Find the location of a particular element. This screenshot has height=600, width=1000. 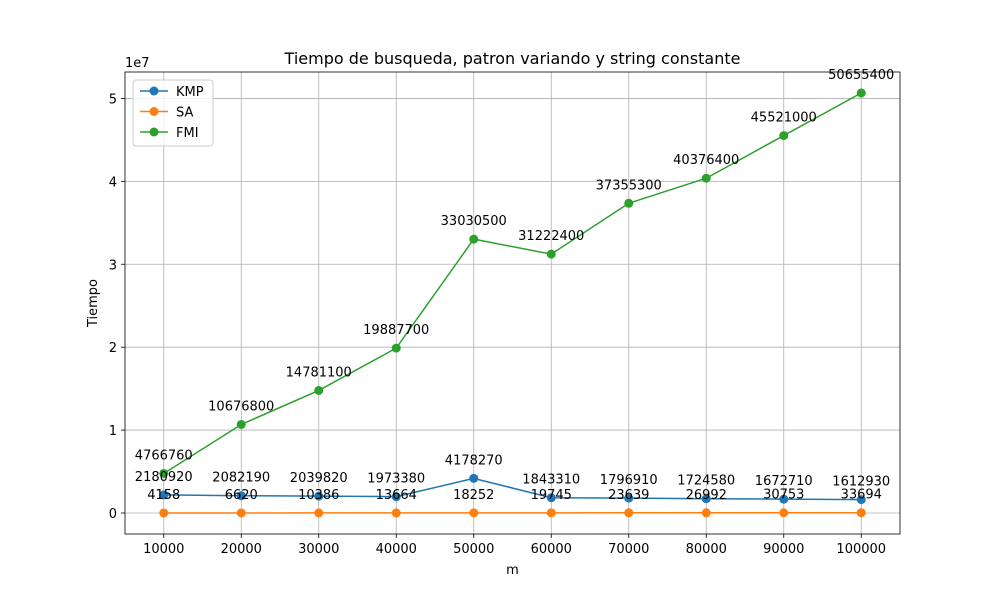

y-tick-label: 0 is located at coordinates (113, 514).